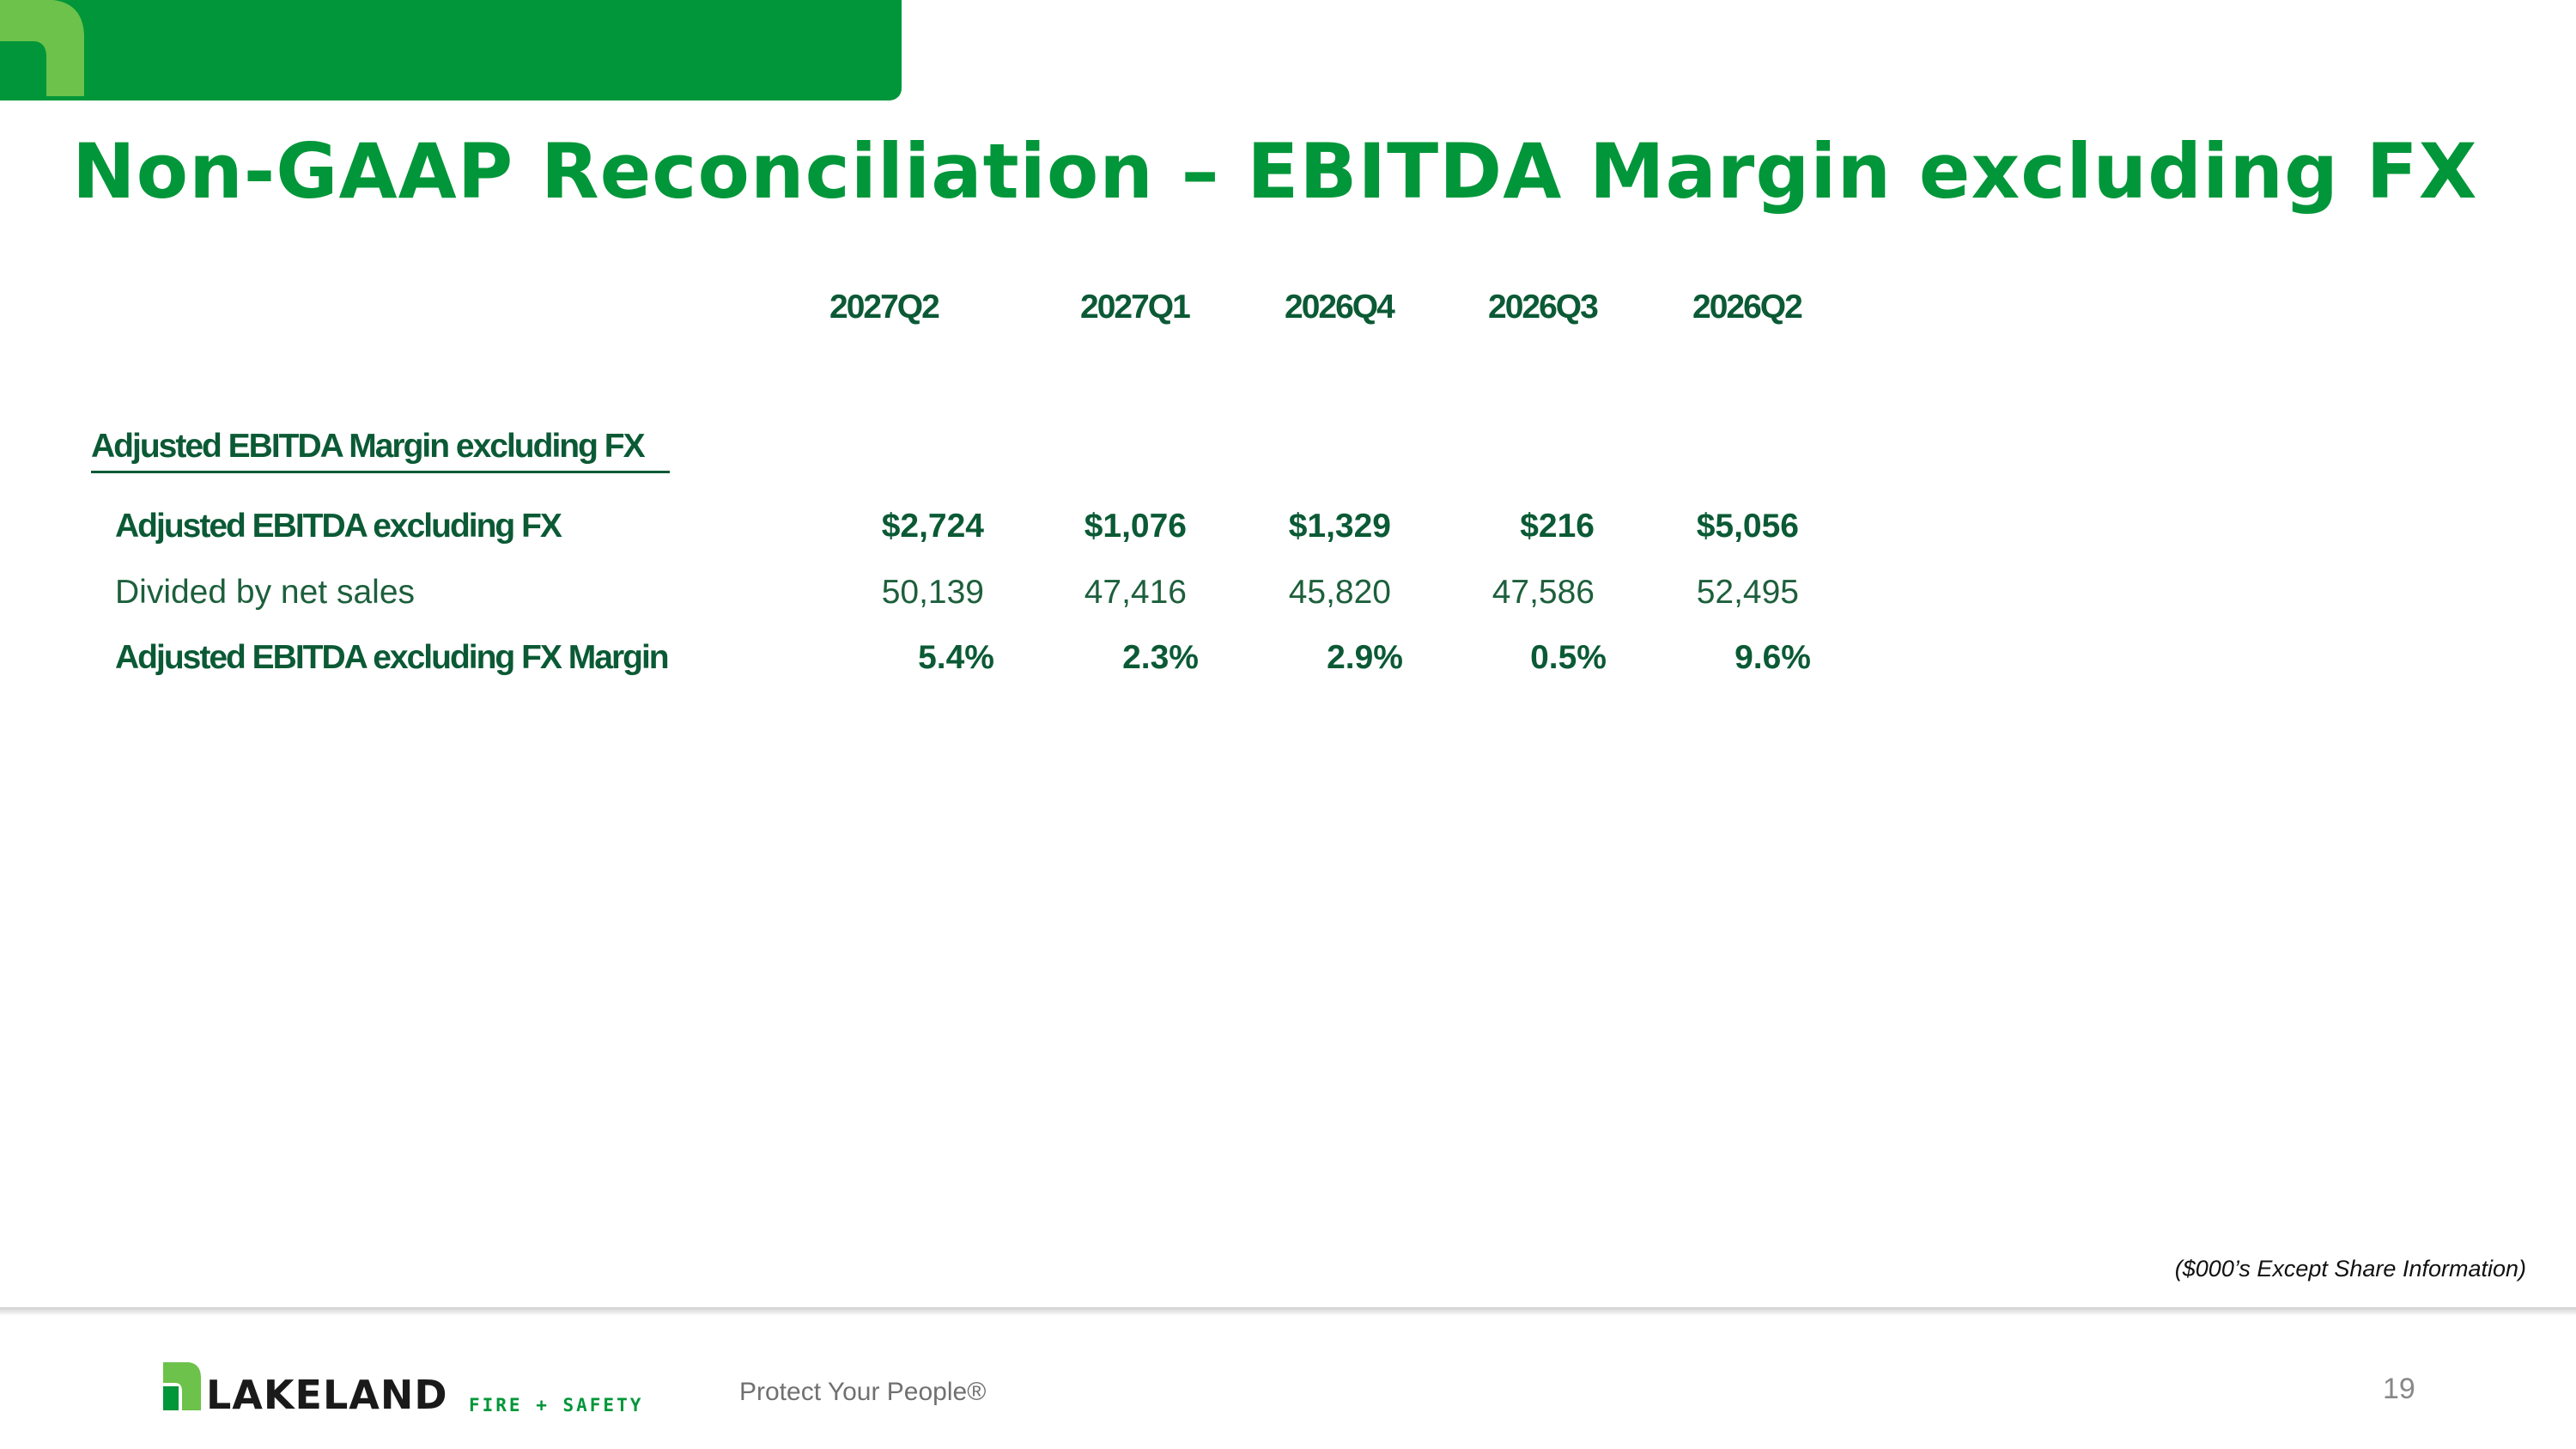 This screenshot has height=1449, width=2576. Describe the element at coordinates (1748, 526) in the screenshot. I see `table-cell: $5,056` at that location.